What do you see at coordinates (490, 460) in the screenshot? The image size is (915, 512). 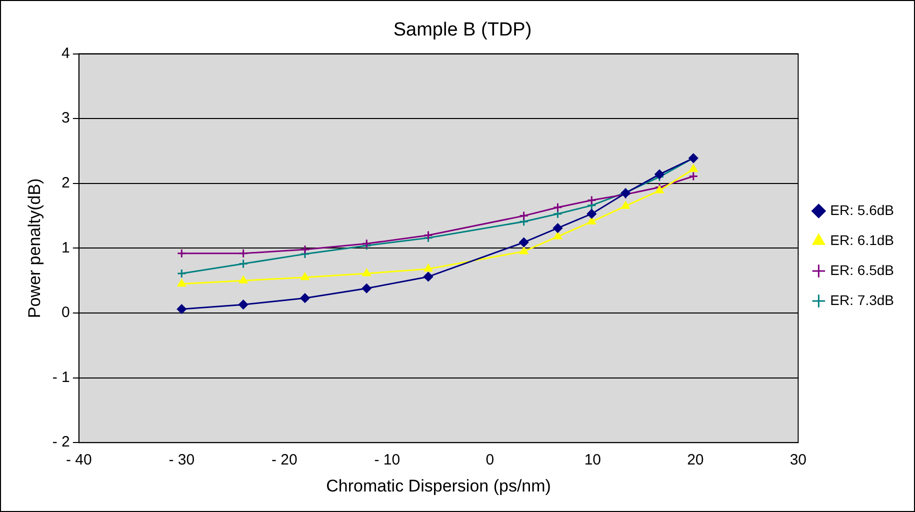 I see `x-tick-label: 0` at bounding box center [490, 460].